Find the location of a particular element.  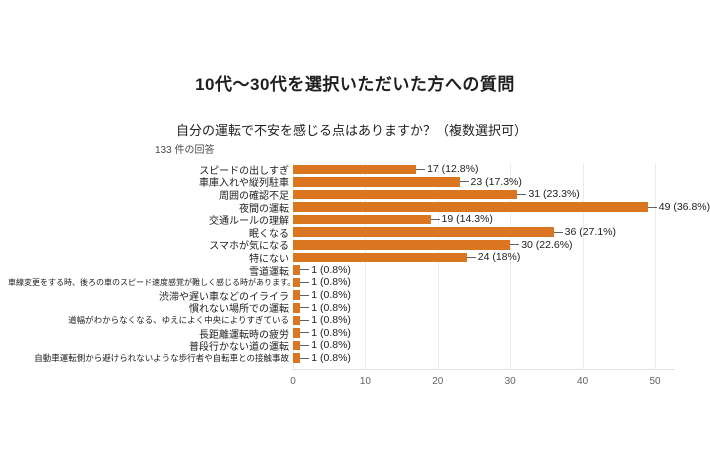

value-label: 36 (27.1%) is located at coordinates (584, 232).